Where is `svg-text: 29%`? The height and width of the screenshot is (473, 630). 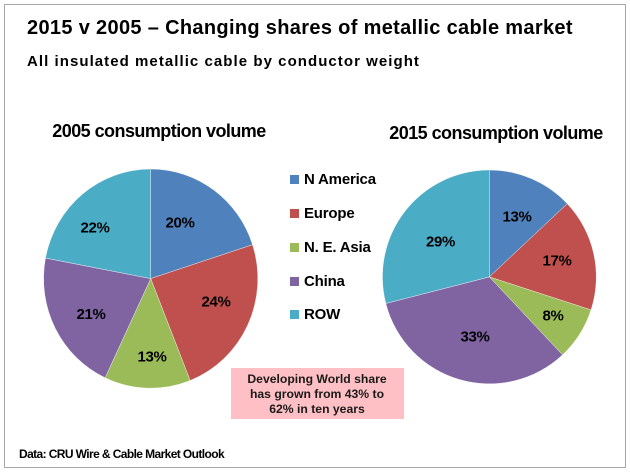 svg-text: 29% is located at coordinates (440, 242).